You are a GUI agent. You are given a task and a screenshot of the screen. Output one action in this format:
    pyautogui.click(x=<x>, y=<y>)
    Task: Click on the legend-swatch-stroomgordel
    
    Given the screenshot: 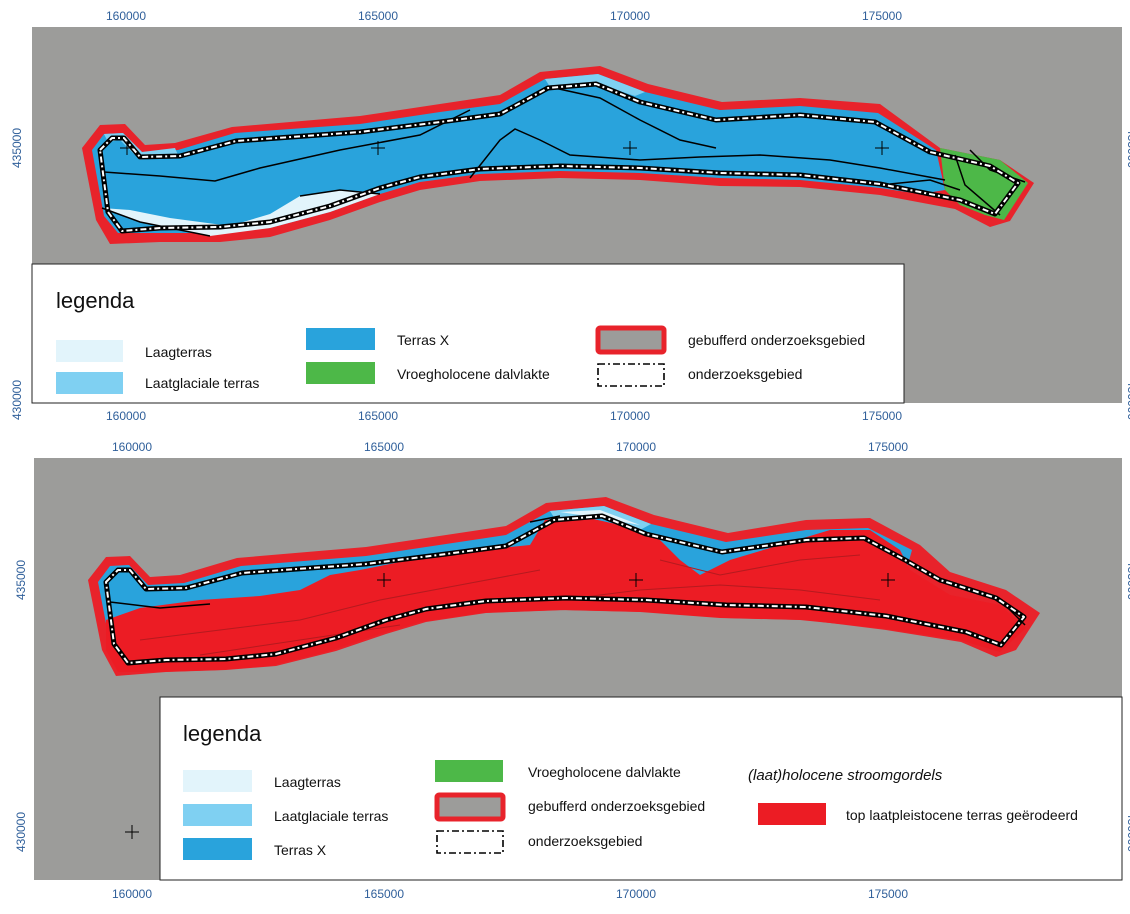 What is the action you would take?
    pyautogui.click(x=792, y=814)
    